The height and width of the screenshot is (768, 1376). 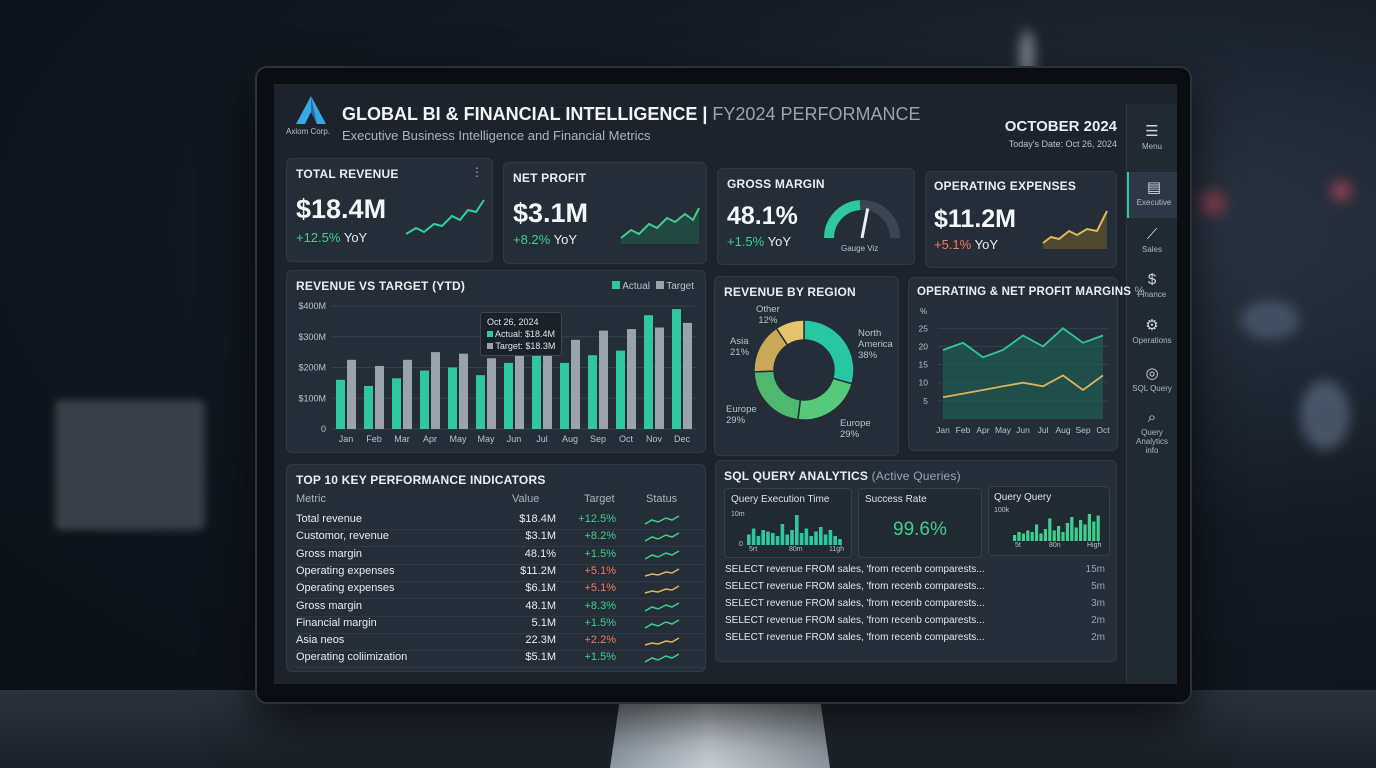 What do you see at coordinates (540, 640) in the screenshot?
I see `value-cell: 22.3M` at bounding box center [540, 640].